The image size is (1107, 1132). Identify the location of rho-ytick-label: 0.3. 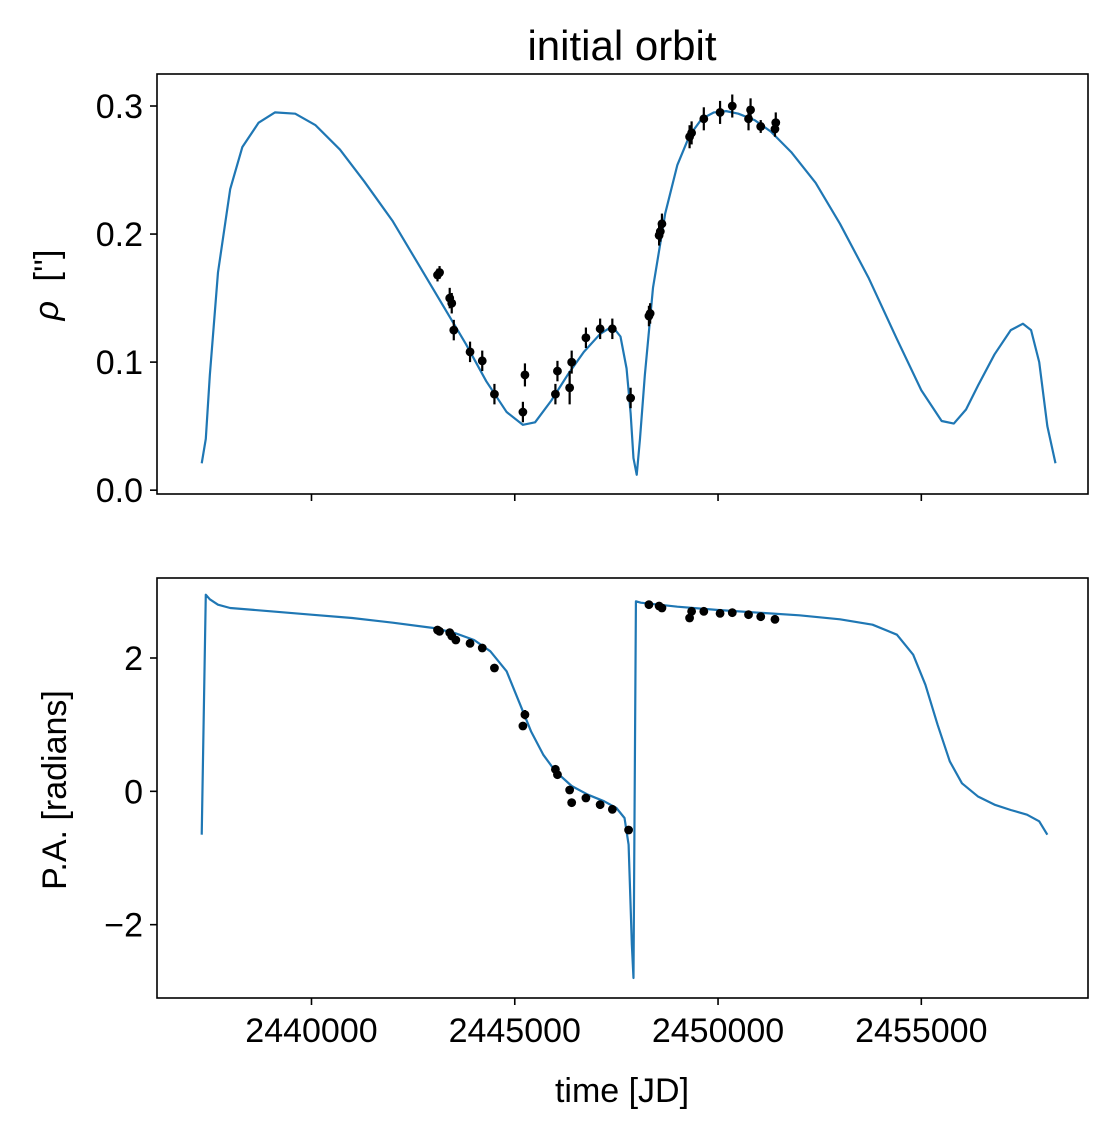
(119, 107).